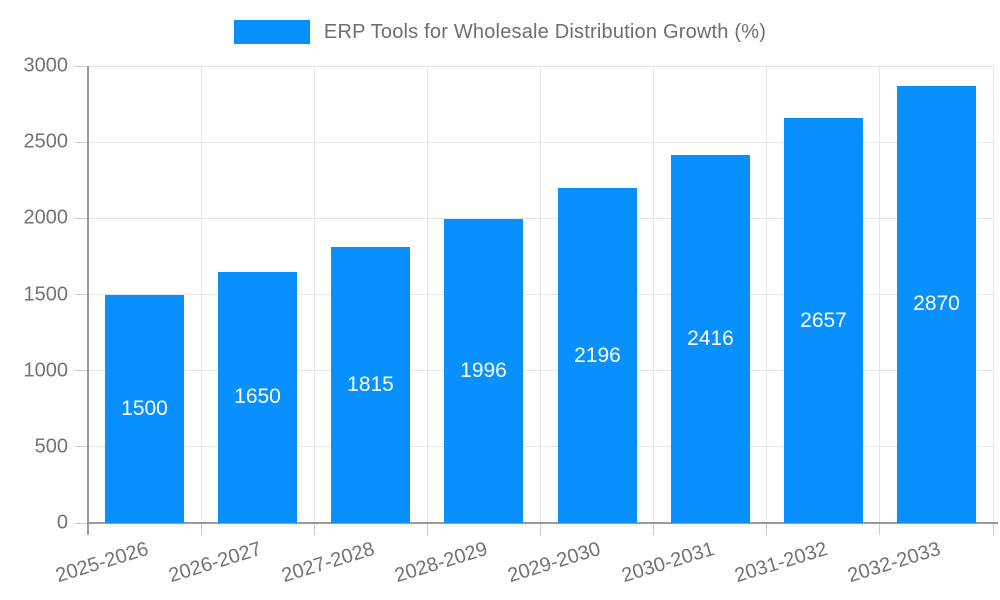  I want to click on bar-value-label: 2870, so click(936, 304).